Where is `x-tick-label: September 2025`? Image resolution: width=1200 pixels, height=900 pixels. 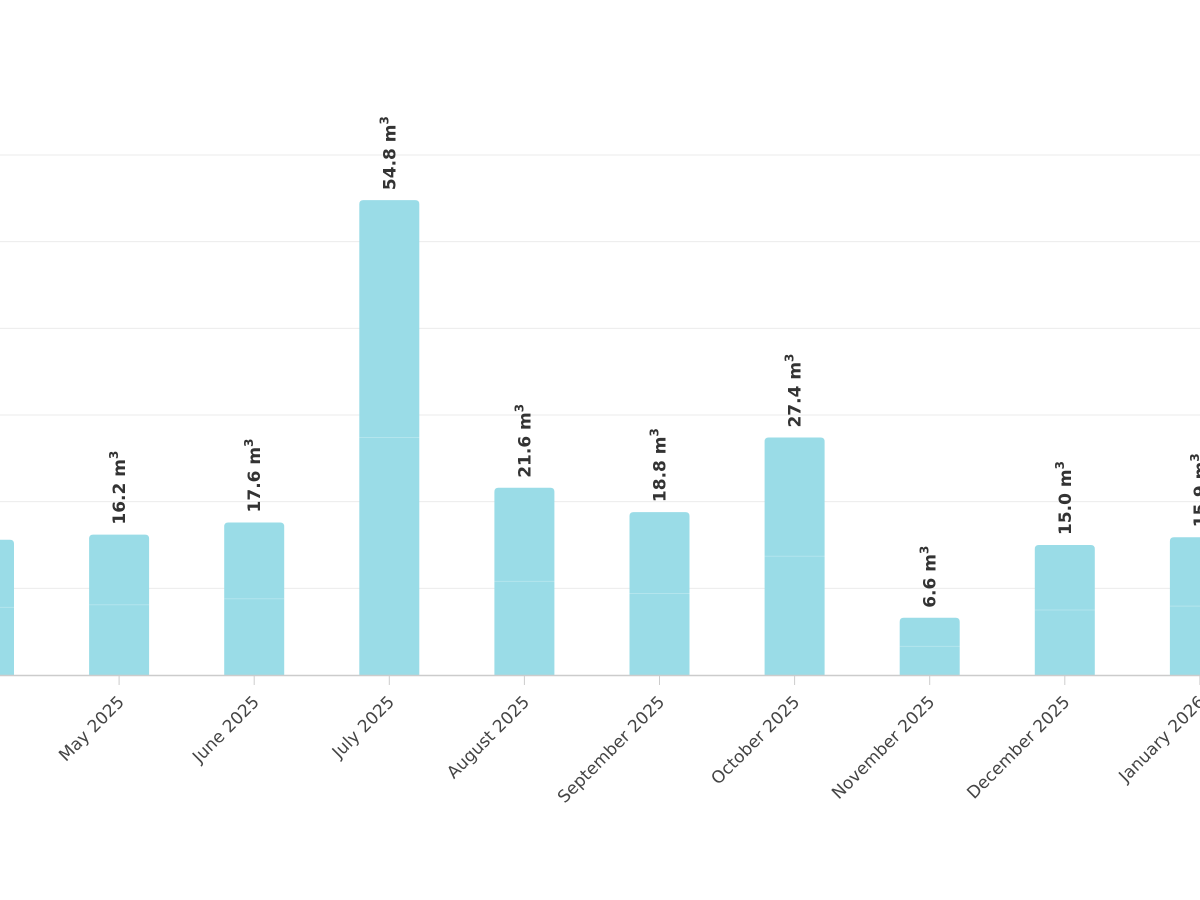 x-tick-label: September 2025 is located at coordinates (611, 749).